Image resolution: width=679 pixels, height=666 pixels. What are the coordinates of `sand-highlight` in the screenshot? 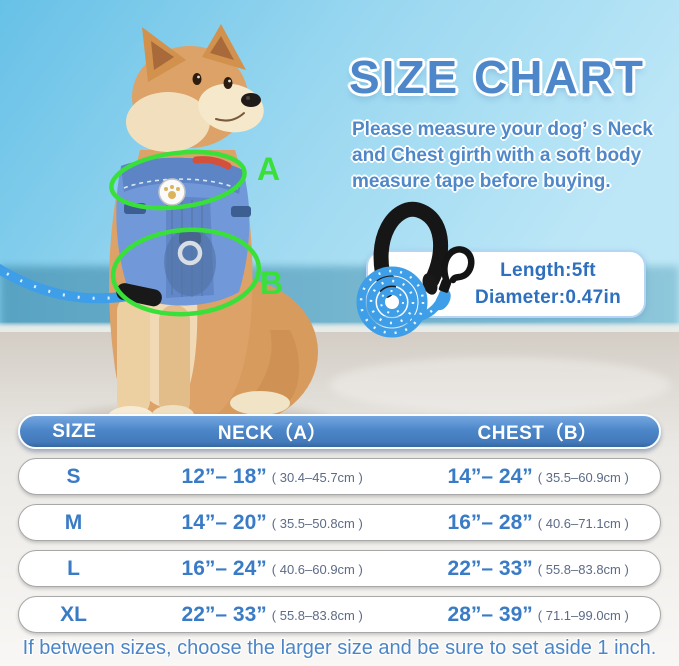 It's located at (500, 385).